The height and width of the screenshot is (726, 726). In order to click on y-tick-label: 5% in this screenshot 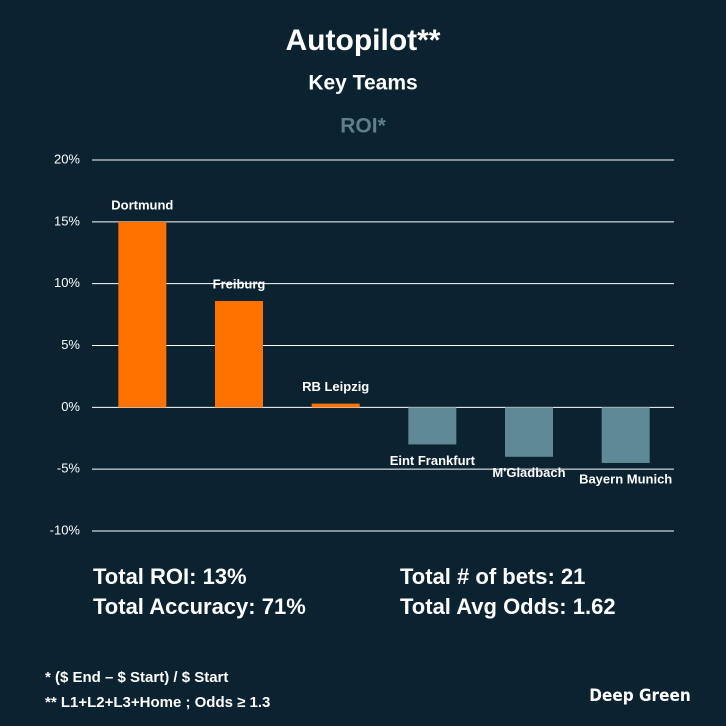, I will do `click(70, 344)`.